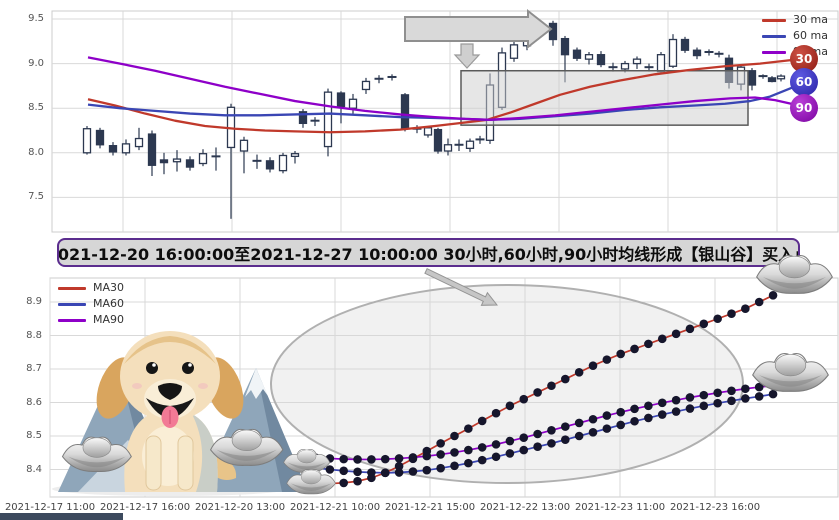 The image size is (839, 520). What do you see at coordinates (36, 63) in the screenshot?
I see `y-tick-label: 9.0` at bounding box center [36, 63].